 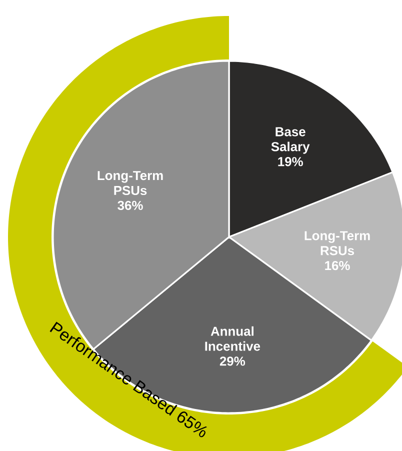 What do you see at coordinates (290, 161) in the screenshot?
I see `data-label: 19%` at bounding box center [290, 161].